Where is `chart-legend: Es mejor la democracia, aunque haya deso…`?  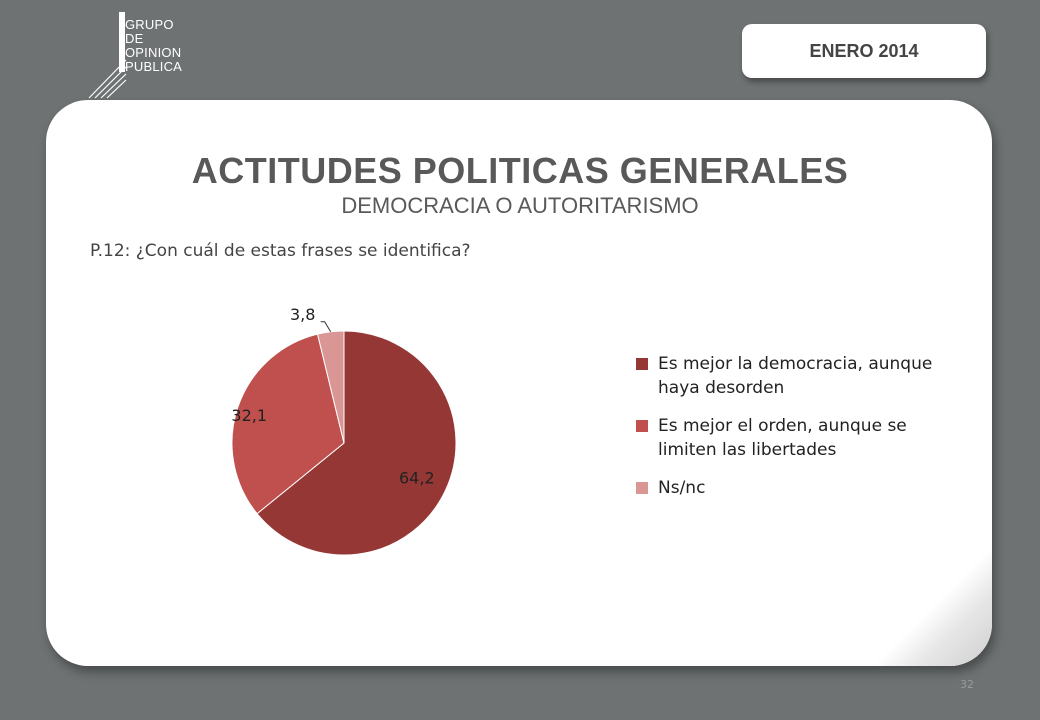 chart-legend: Es mejor la democracia, aunque haya deso… is located at coordinates (796, 433).